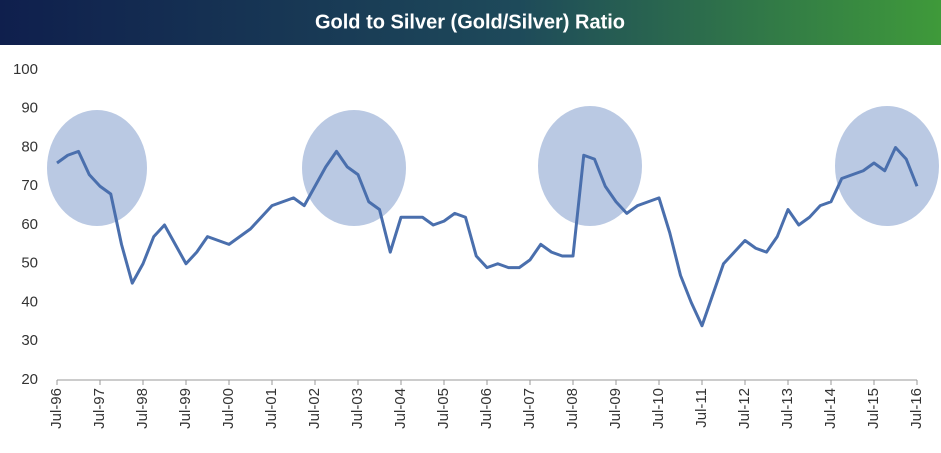 The image size is (941, 453). What do you see at coordinates (658, 408) in the screenshot?
I see `x-tick-label: Jul-10` at bounding box center [658, 408].